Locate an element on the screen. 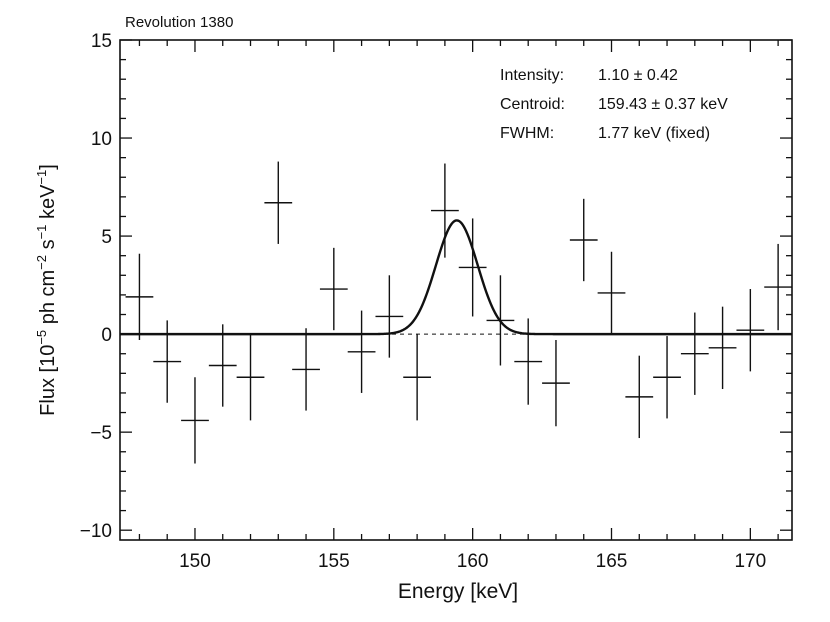 The height and width of the screenshot is (622, 830). fwhm-label: FWHM: is located at coordinates (527, 133).